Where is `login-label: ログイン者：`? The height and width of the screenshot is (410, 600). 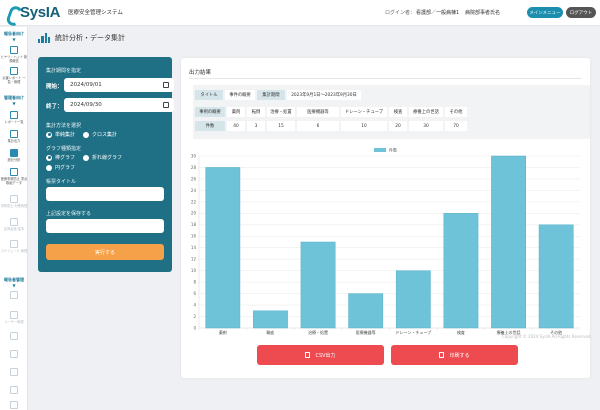
login-label: ログイン者： is located at coordinates (400, 13).